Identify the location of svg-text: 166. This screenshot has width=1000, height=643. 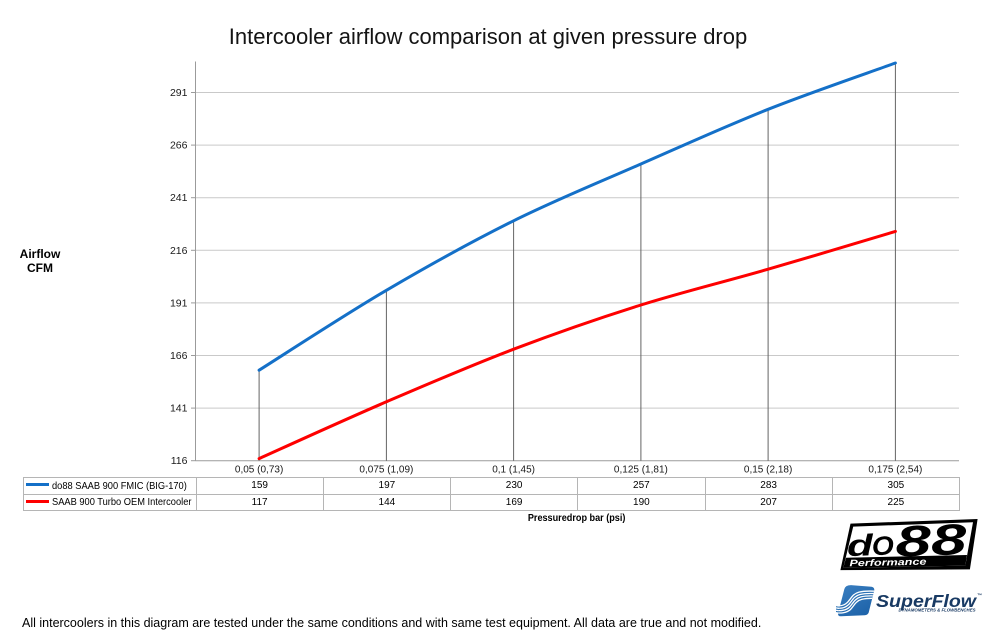
(179, 356).